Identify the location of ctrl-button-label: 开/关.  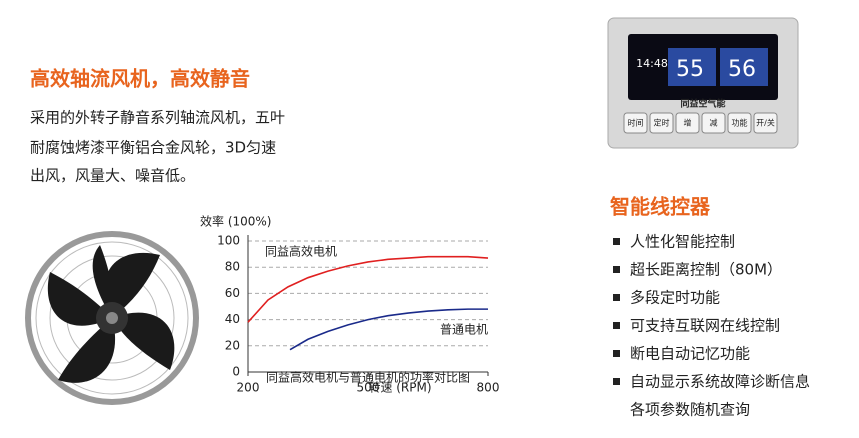
(765, 123).